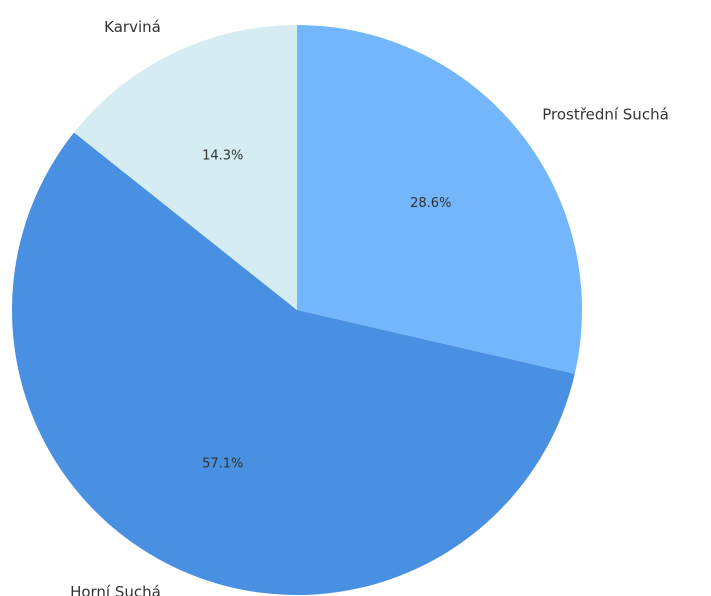 Image resolution: width=711 pixels, height=596 pixels. I want to click on slice-label: Horní Suchá, so click(115, 589).